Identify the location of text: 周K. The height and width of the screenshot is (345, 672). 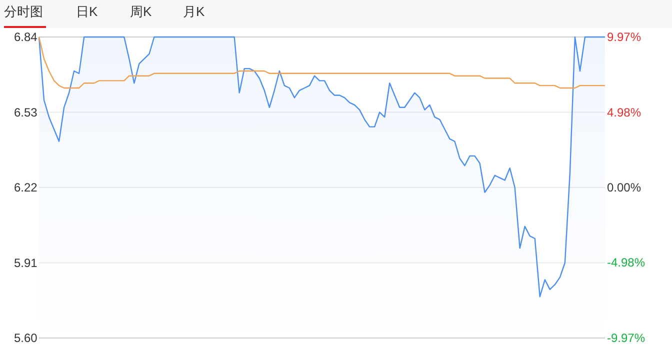
(141, 11).